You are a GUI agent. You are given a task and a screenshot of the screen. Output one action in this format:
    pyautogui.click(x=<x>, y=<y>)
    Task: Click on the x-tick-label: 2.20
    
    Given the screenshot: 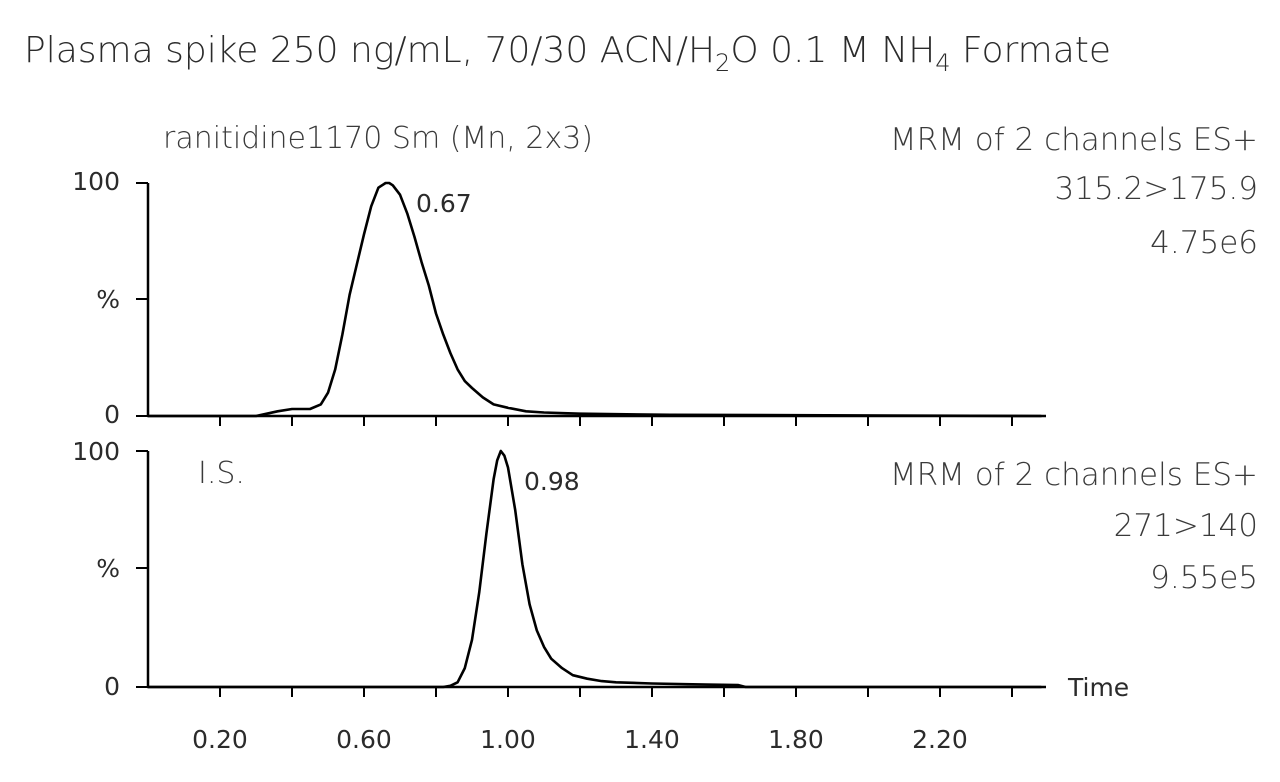 What is the action you would take?
    pyautogui.click(x=940, y=739)
    